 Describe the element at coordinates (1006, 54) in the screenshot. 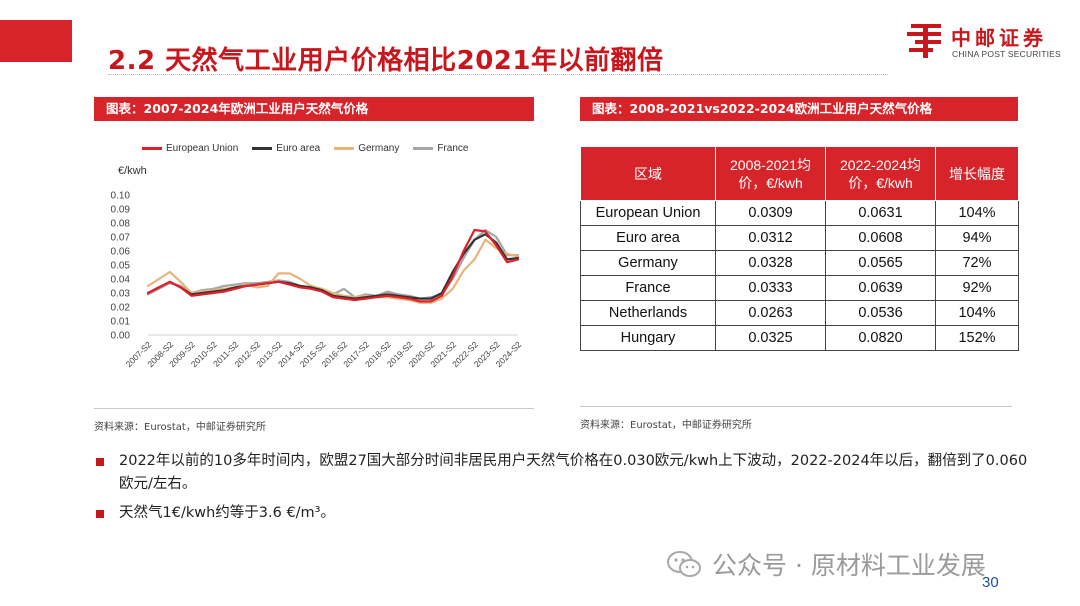

I see `logo-english-name: CHINA POST SECURITIES` at that location.